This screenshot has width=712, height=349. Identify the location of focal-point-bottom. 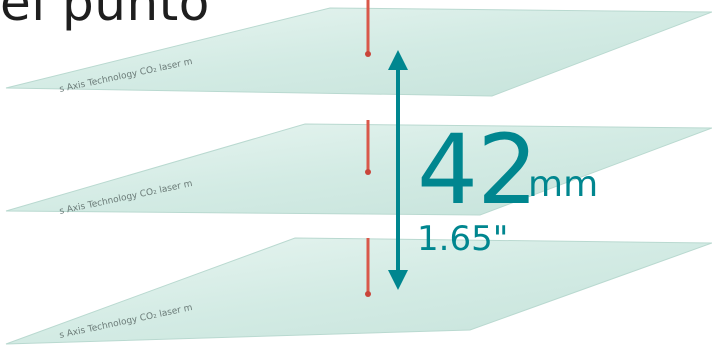
(368, 294).